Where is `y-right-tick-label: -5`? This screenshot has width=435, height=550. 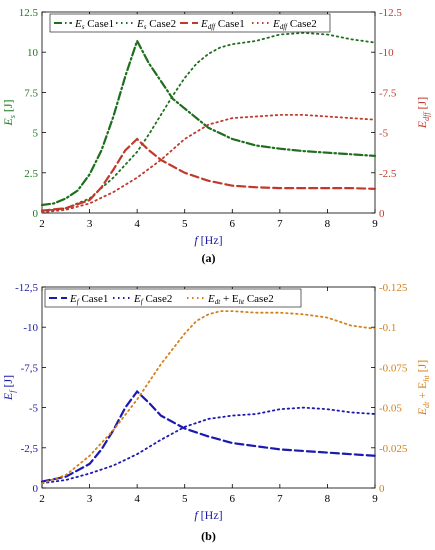
y-right-tick-label: -5 is located at coordinates (384, 134).